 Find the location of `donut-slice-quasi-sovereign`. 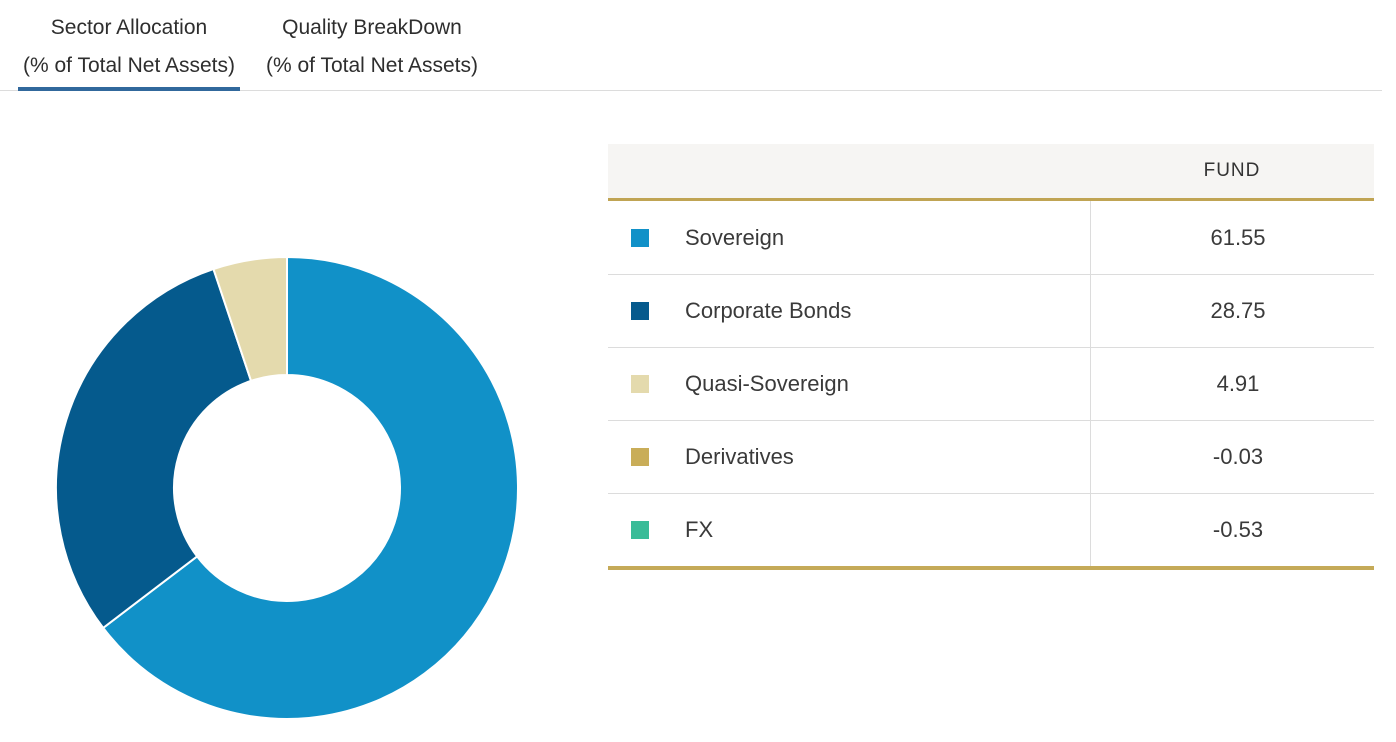

donut-slice-quasi-sovereign is located at coordinates (250, 319).